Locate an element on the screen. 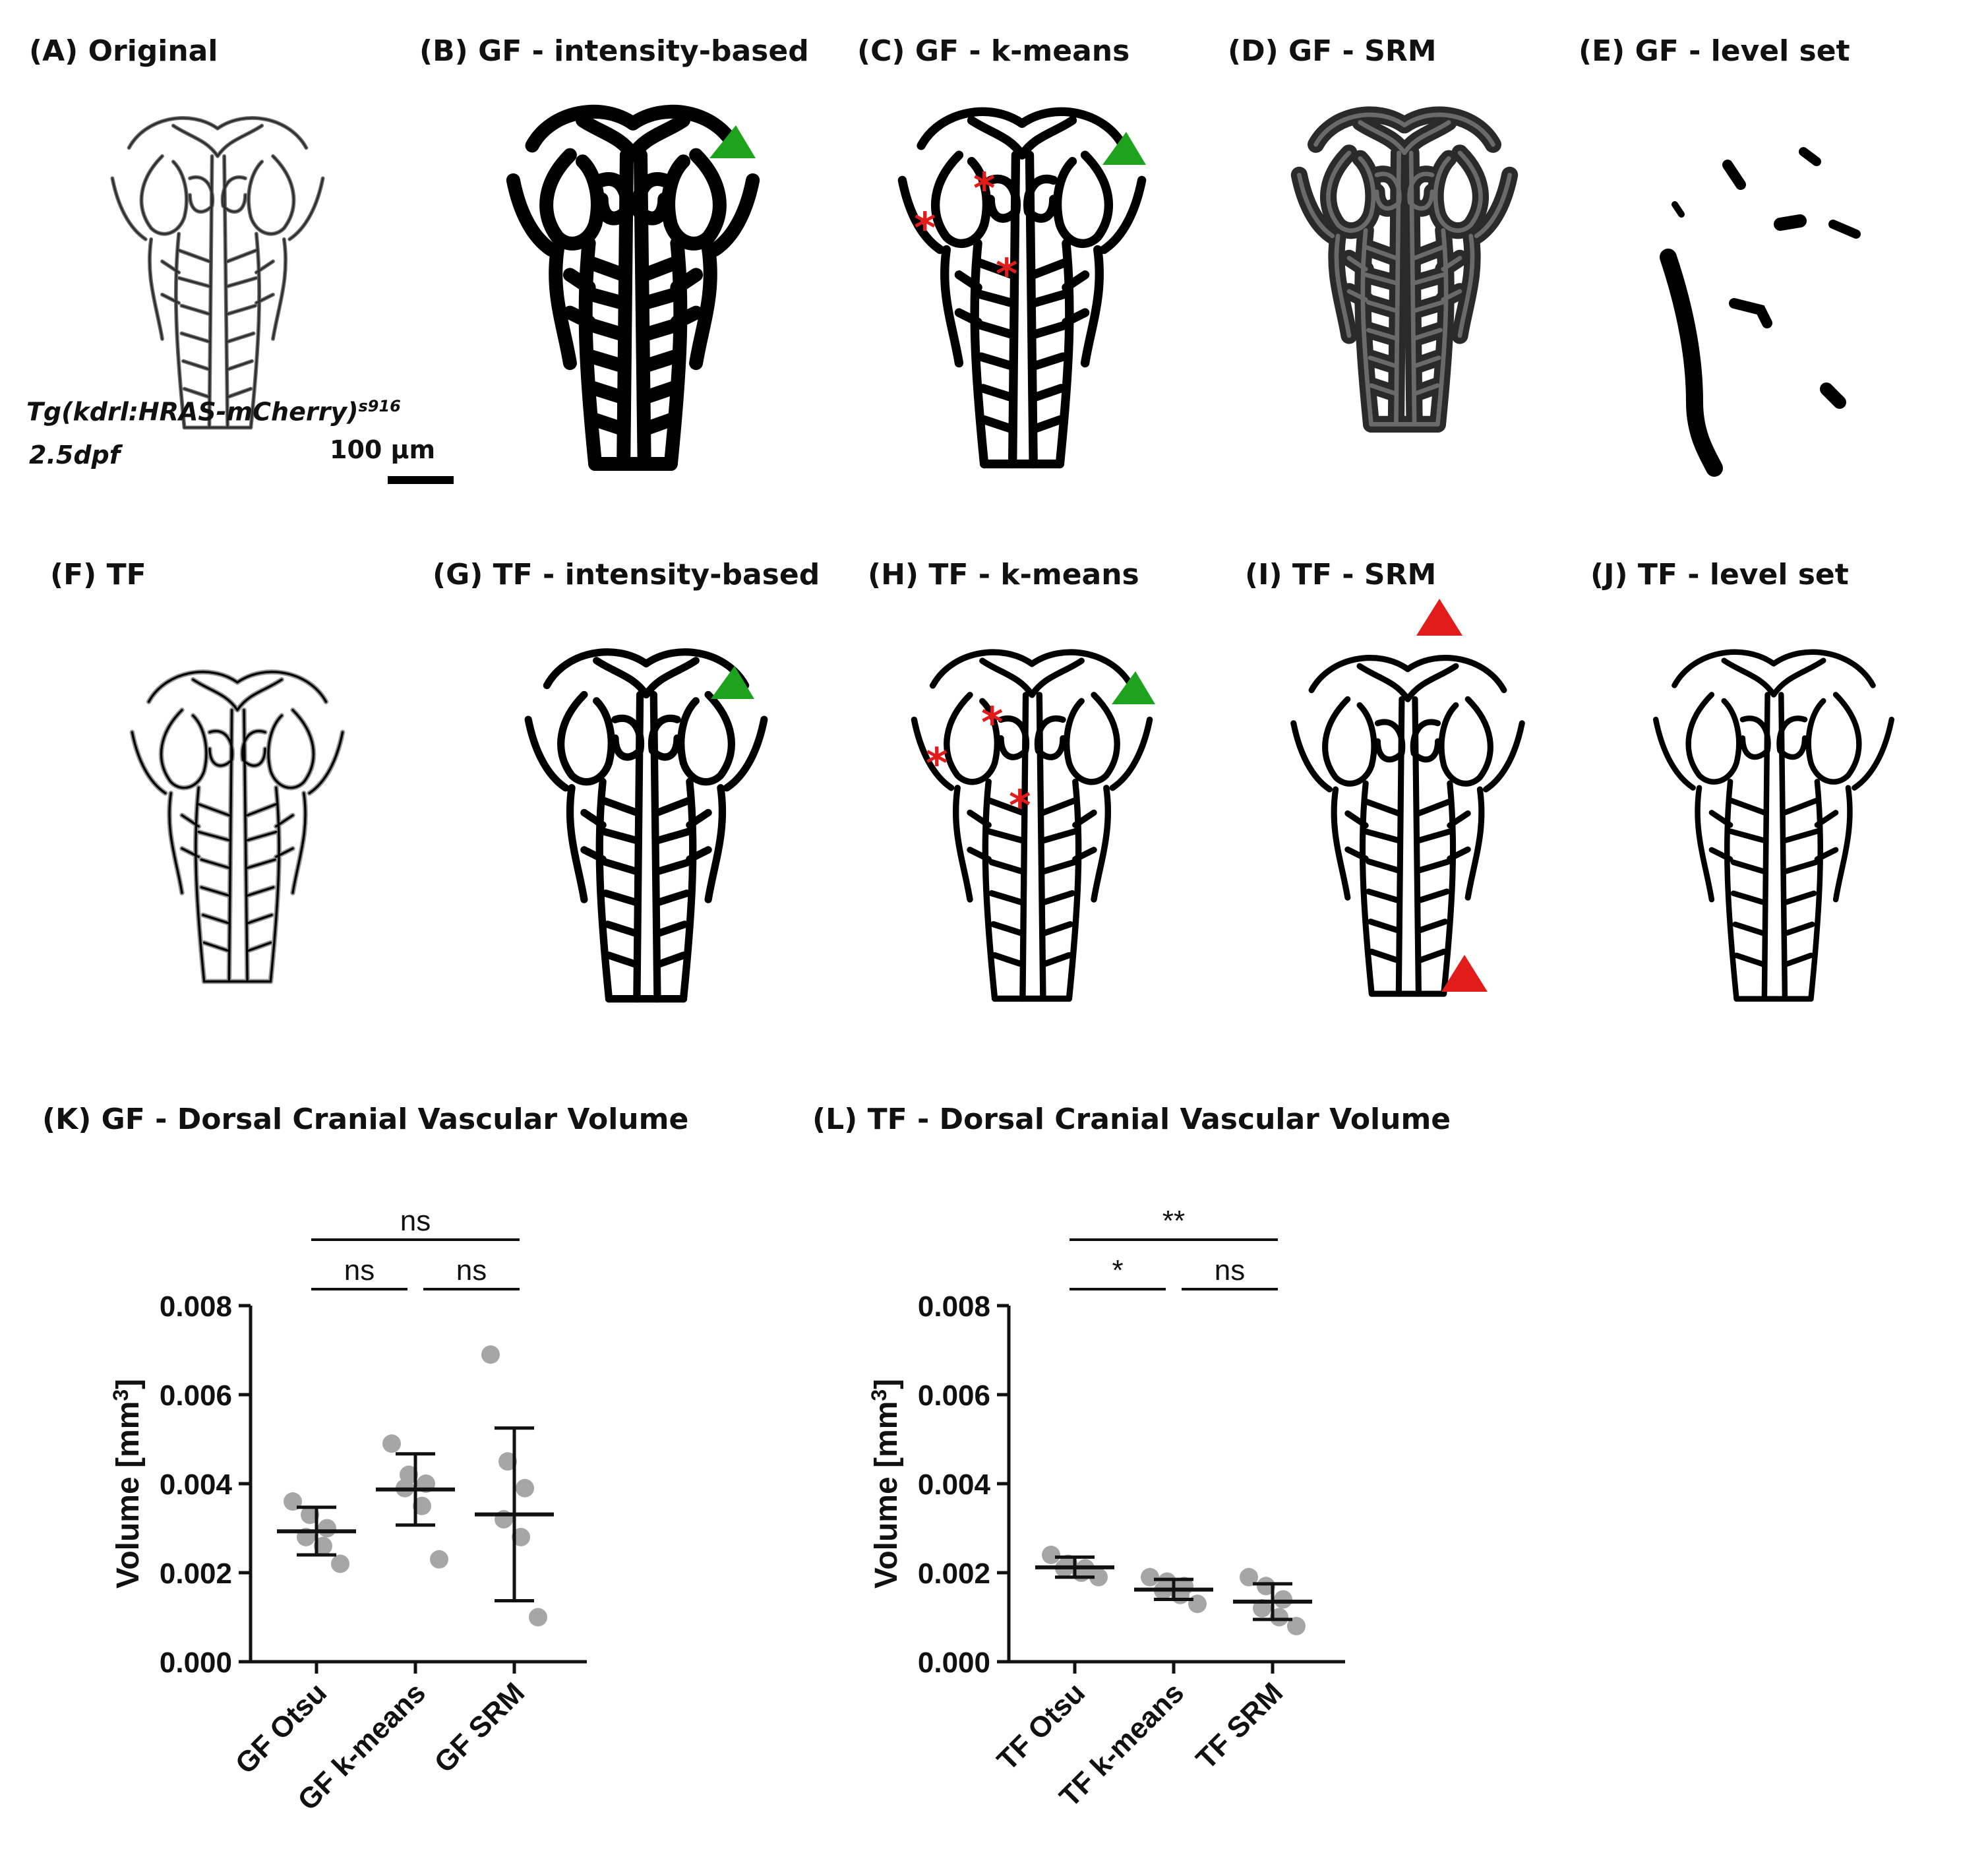  panel-k-title: (K) GF - Dorsal Cranial Vascular Volume is located at coordinates (365, 1119).